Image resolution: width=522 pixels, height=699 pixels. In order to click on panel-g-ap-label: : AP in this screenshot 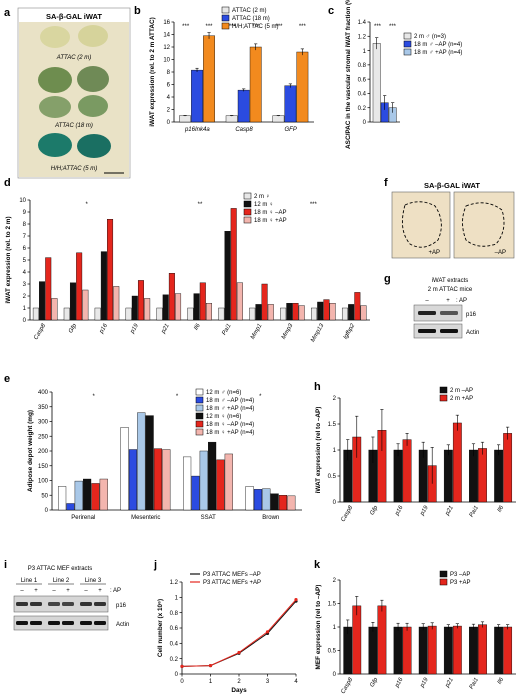, I will do `click(461, 301)`.